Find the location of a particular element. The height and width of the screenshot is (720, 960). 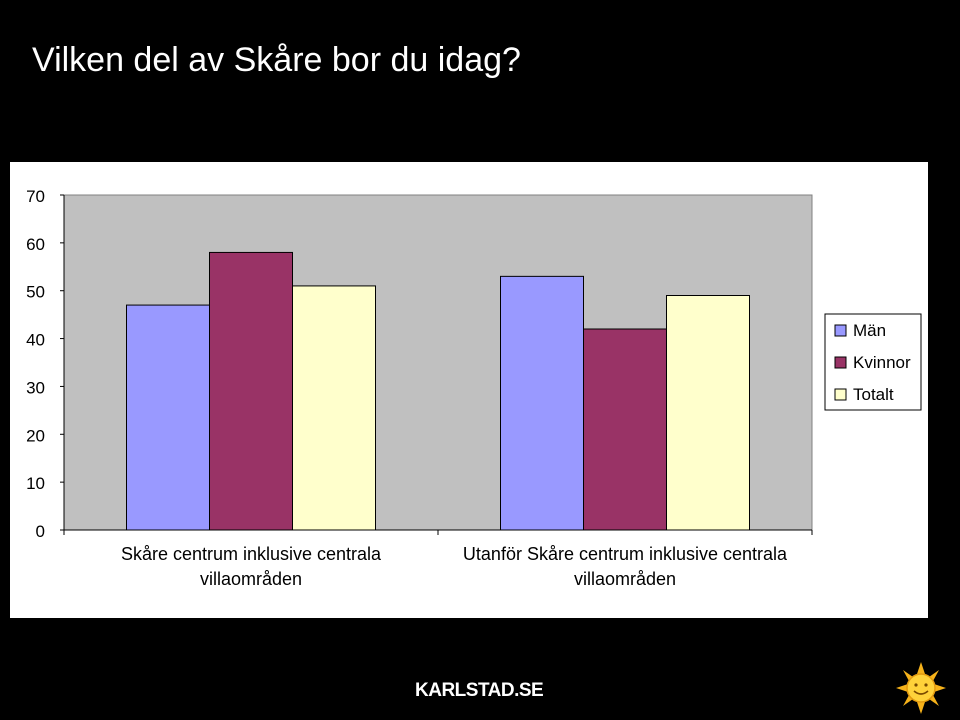

y-tick-label: 50 is located at coordinates (35, 292).